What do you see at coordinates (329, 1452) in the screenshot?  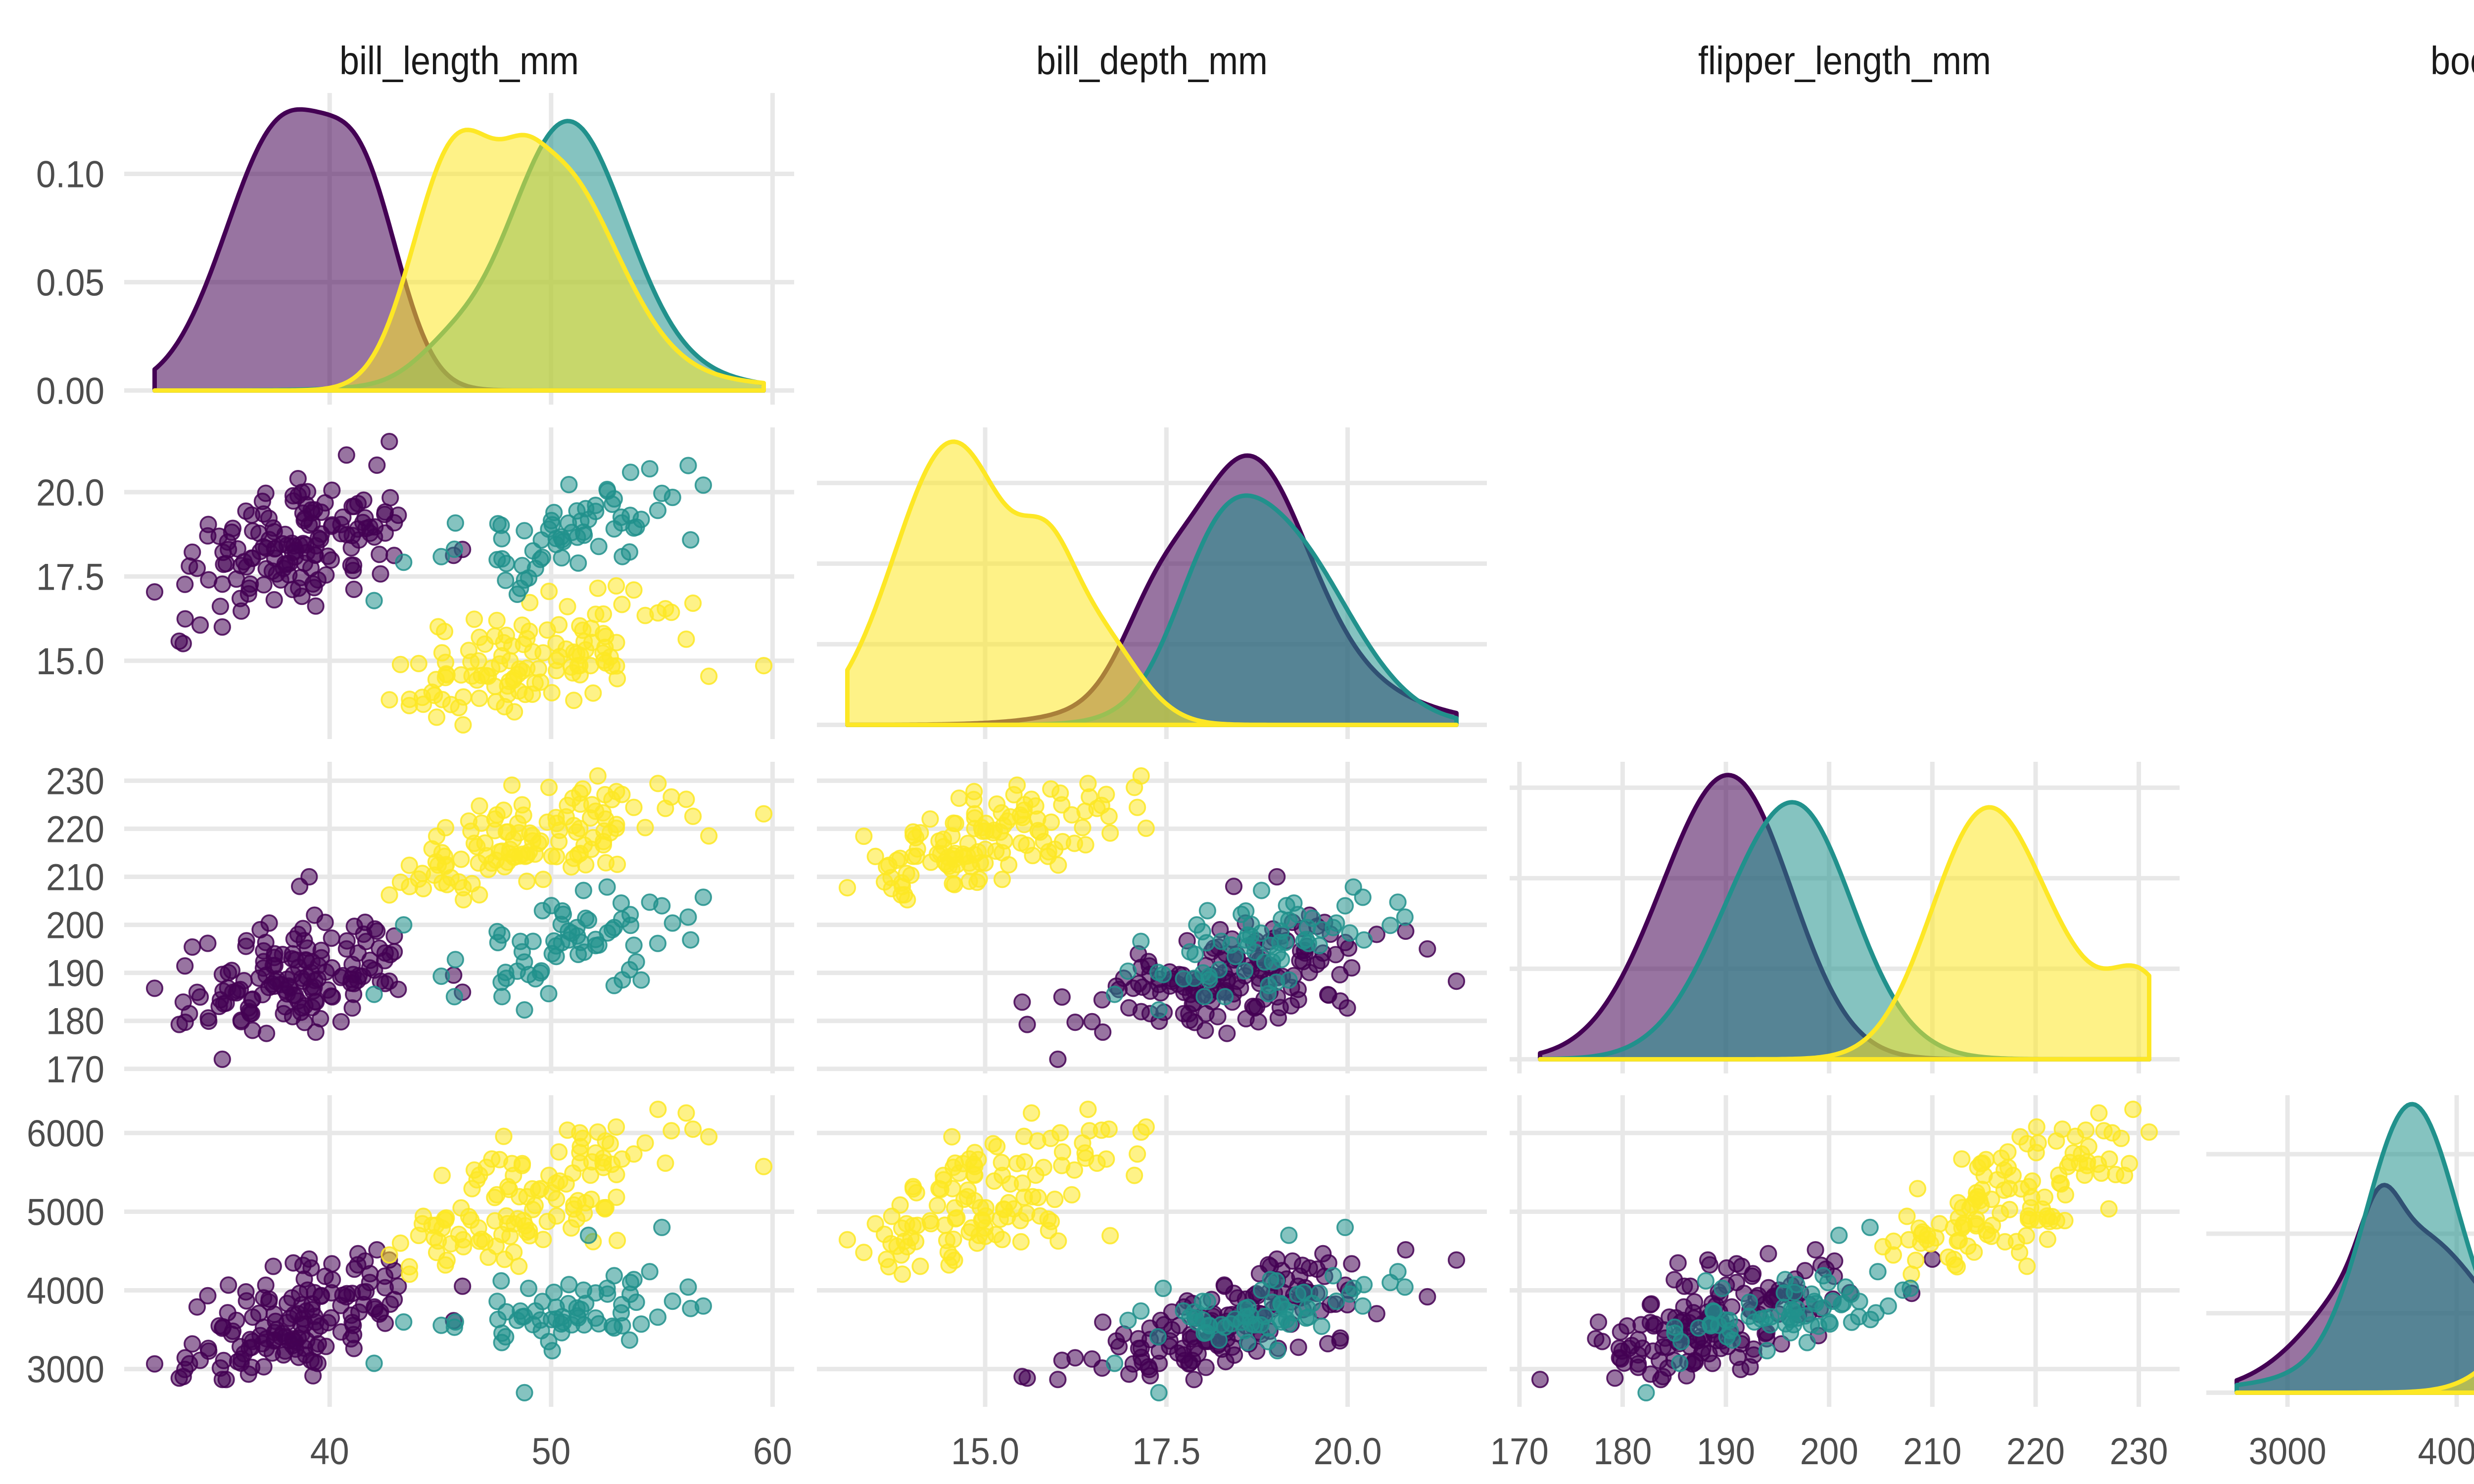 I see `svg-text: 40` at bounding box center [329, 1452].